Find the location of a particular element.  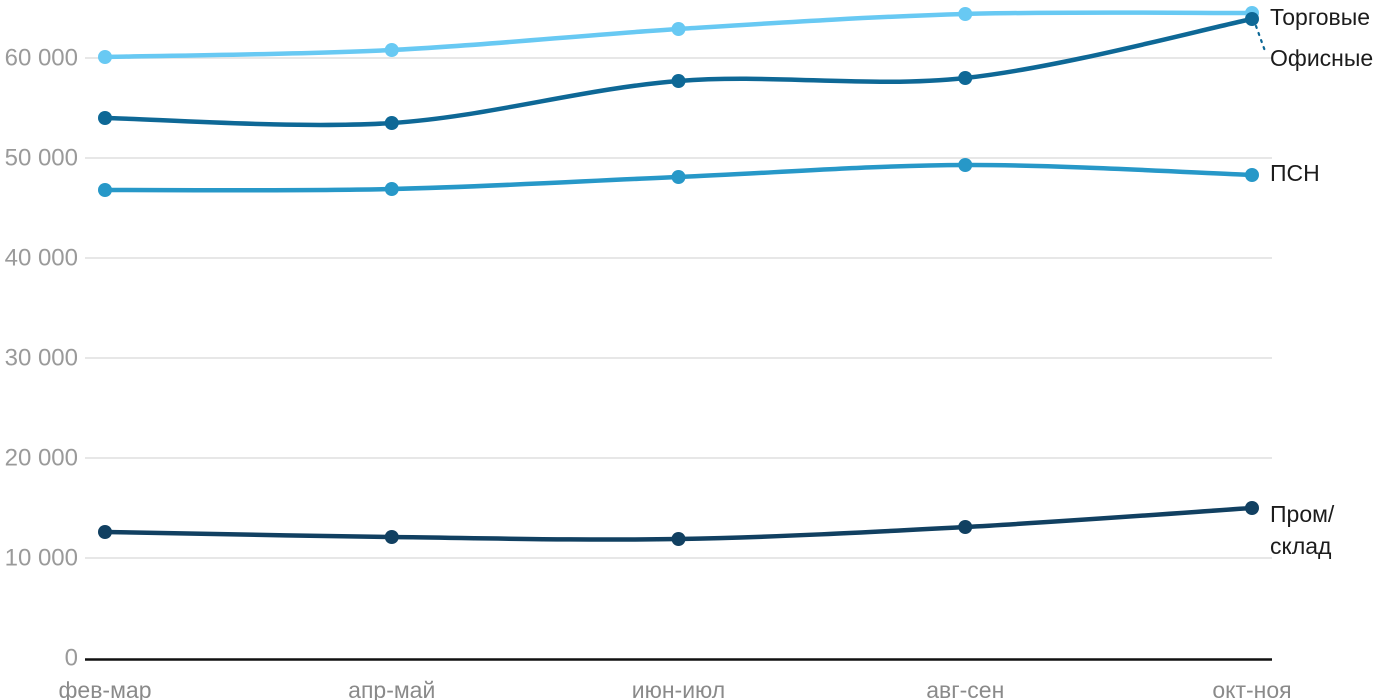

y-axis-tick-label: 60 000 is located at coordinates (41, 58).